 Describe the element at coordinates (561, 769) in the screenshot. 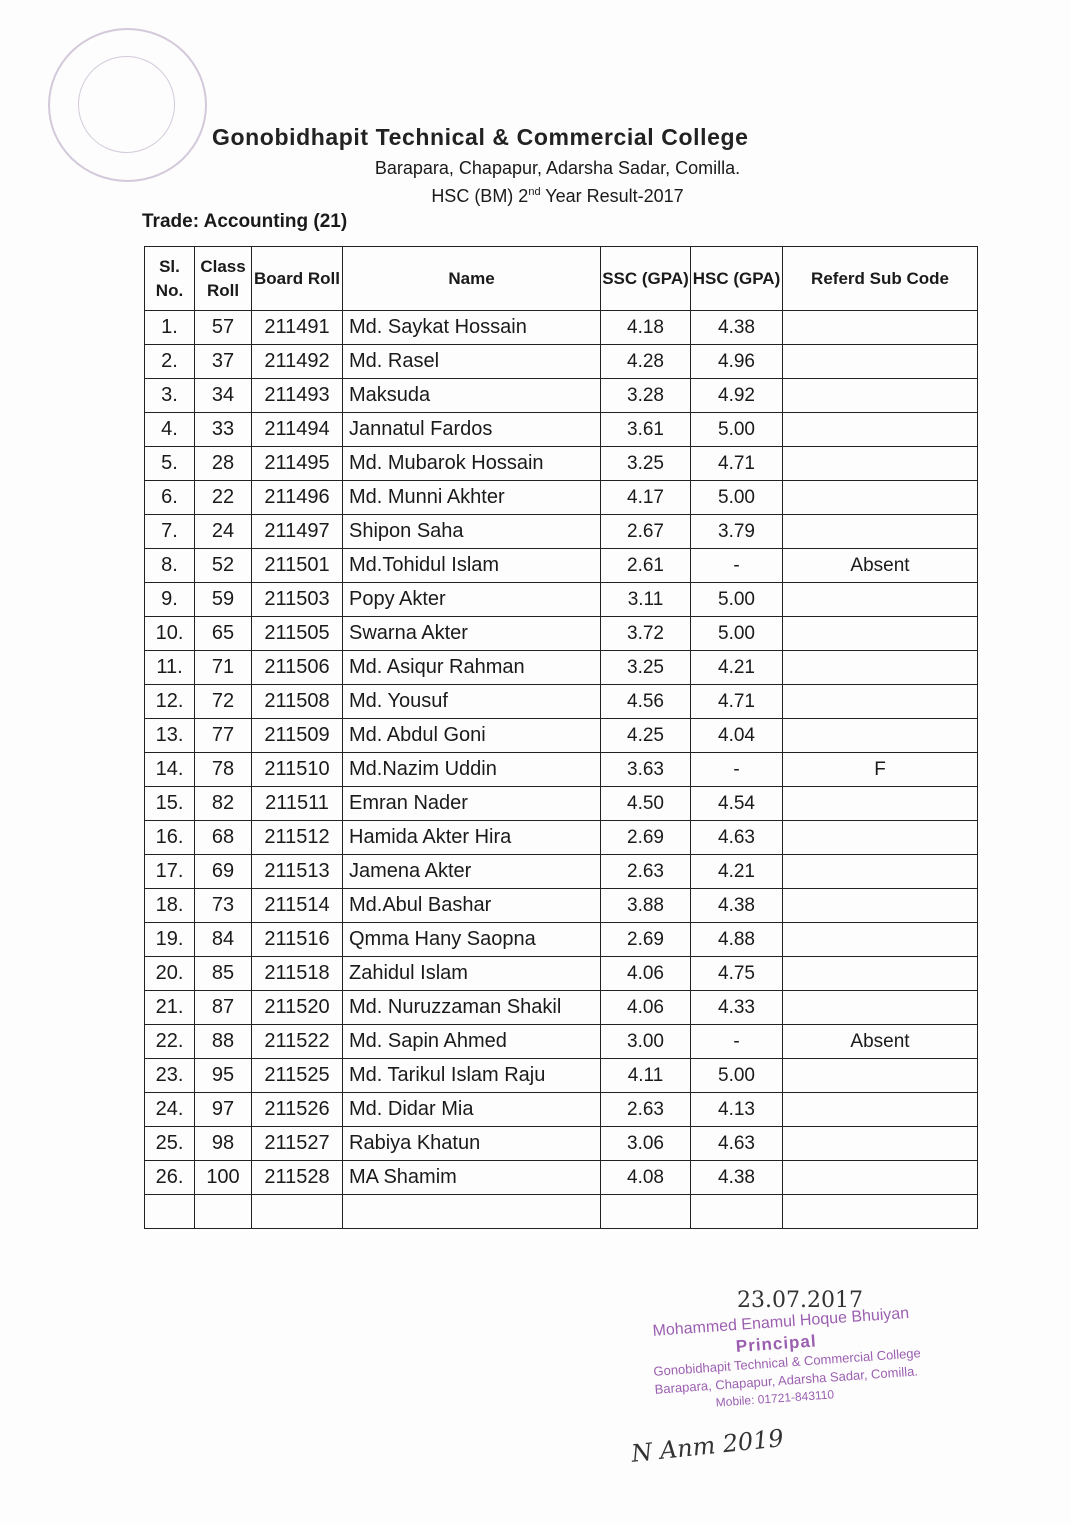

I see `table-row: 14. 78 211510 Md.Nazim Uddin 3.63- F` at that location.